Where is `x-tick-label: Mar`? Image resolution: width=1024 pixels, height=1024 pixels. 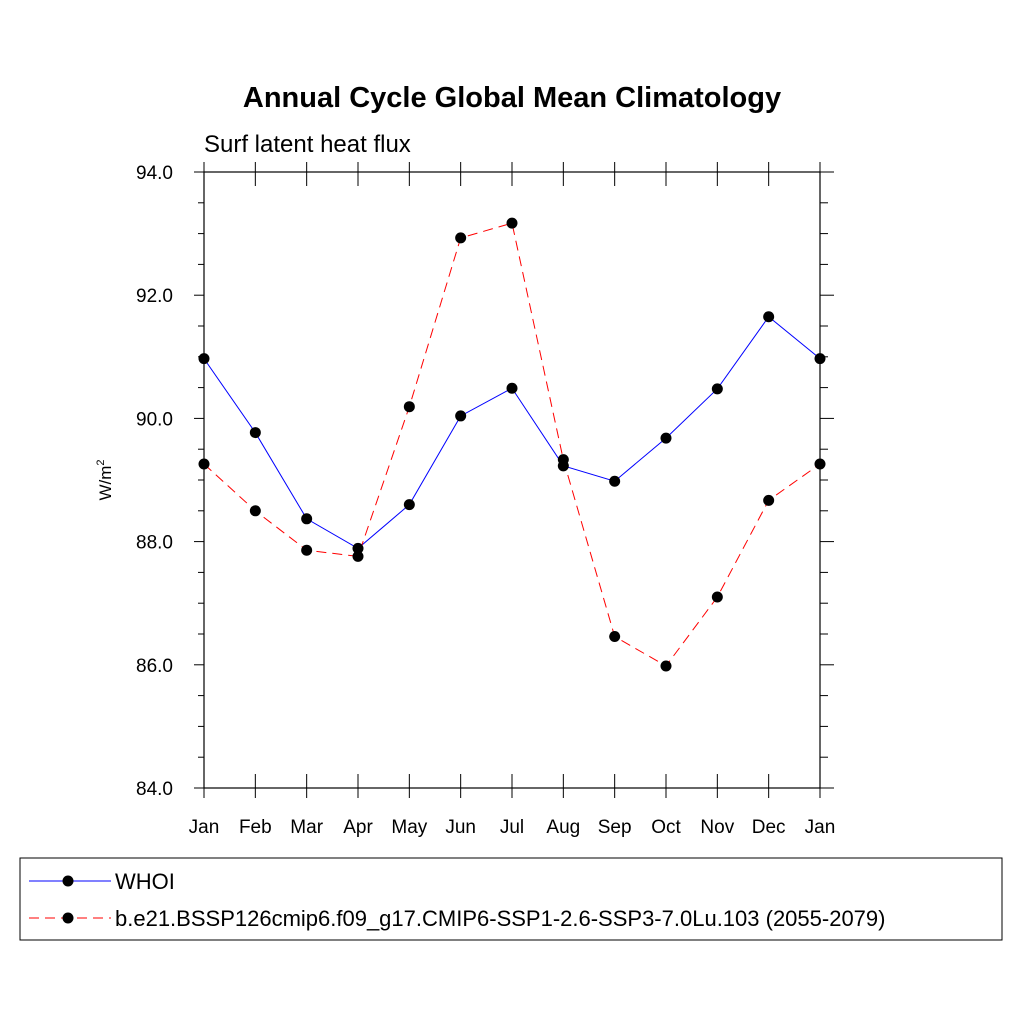
x-tick-label: Mar is located at coordinates (306, 827).